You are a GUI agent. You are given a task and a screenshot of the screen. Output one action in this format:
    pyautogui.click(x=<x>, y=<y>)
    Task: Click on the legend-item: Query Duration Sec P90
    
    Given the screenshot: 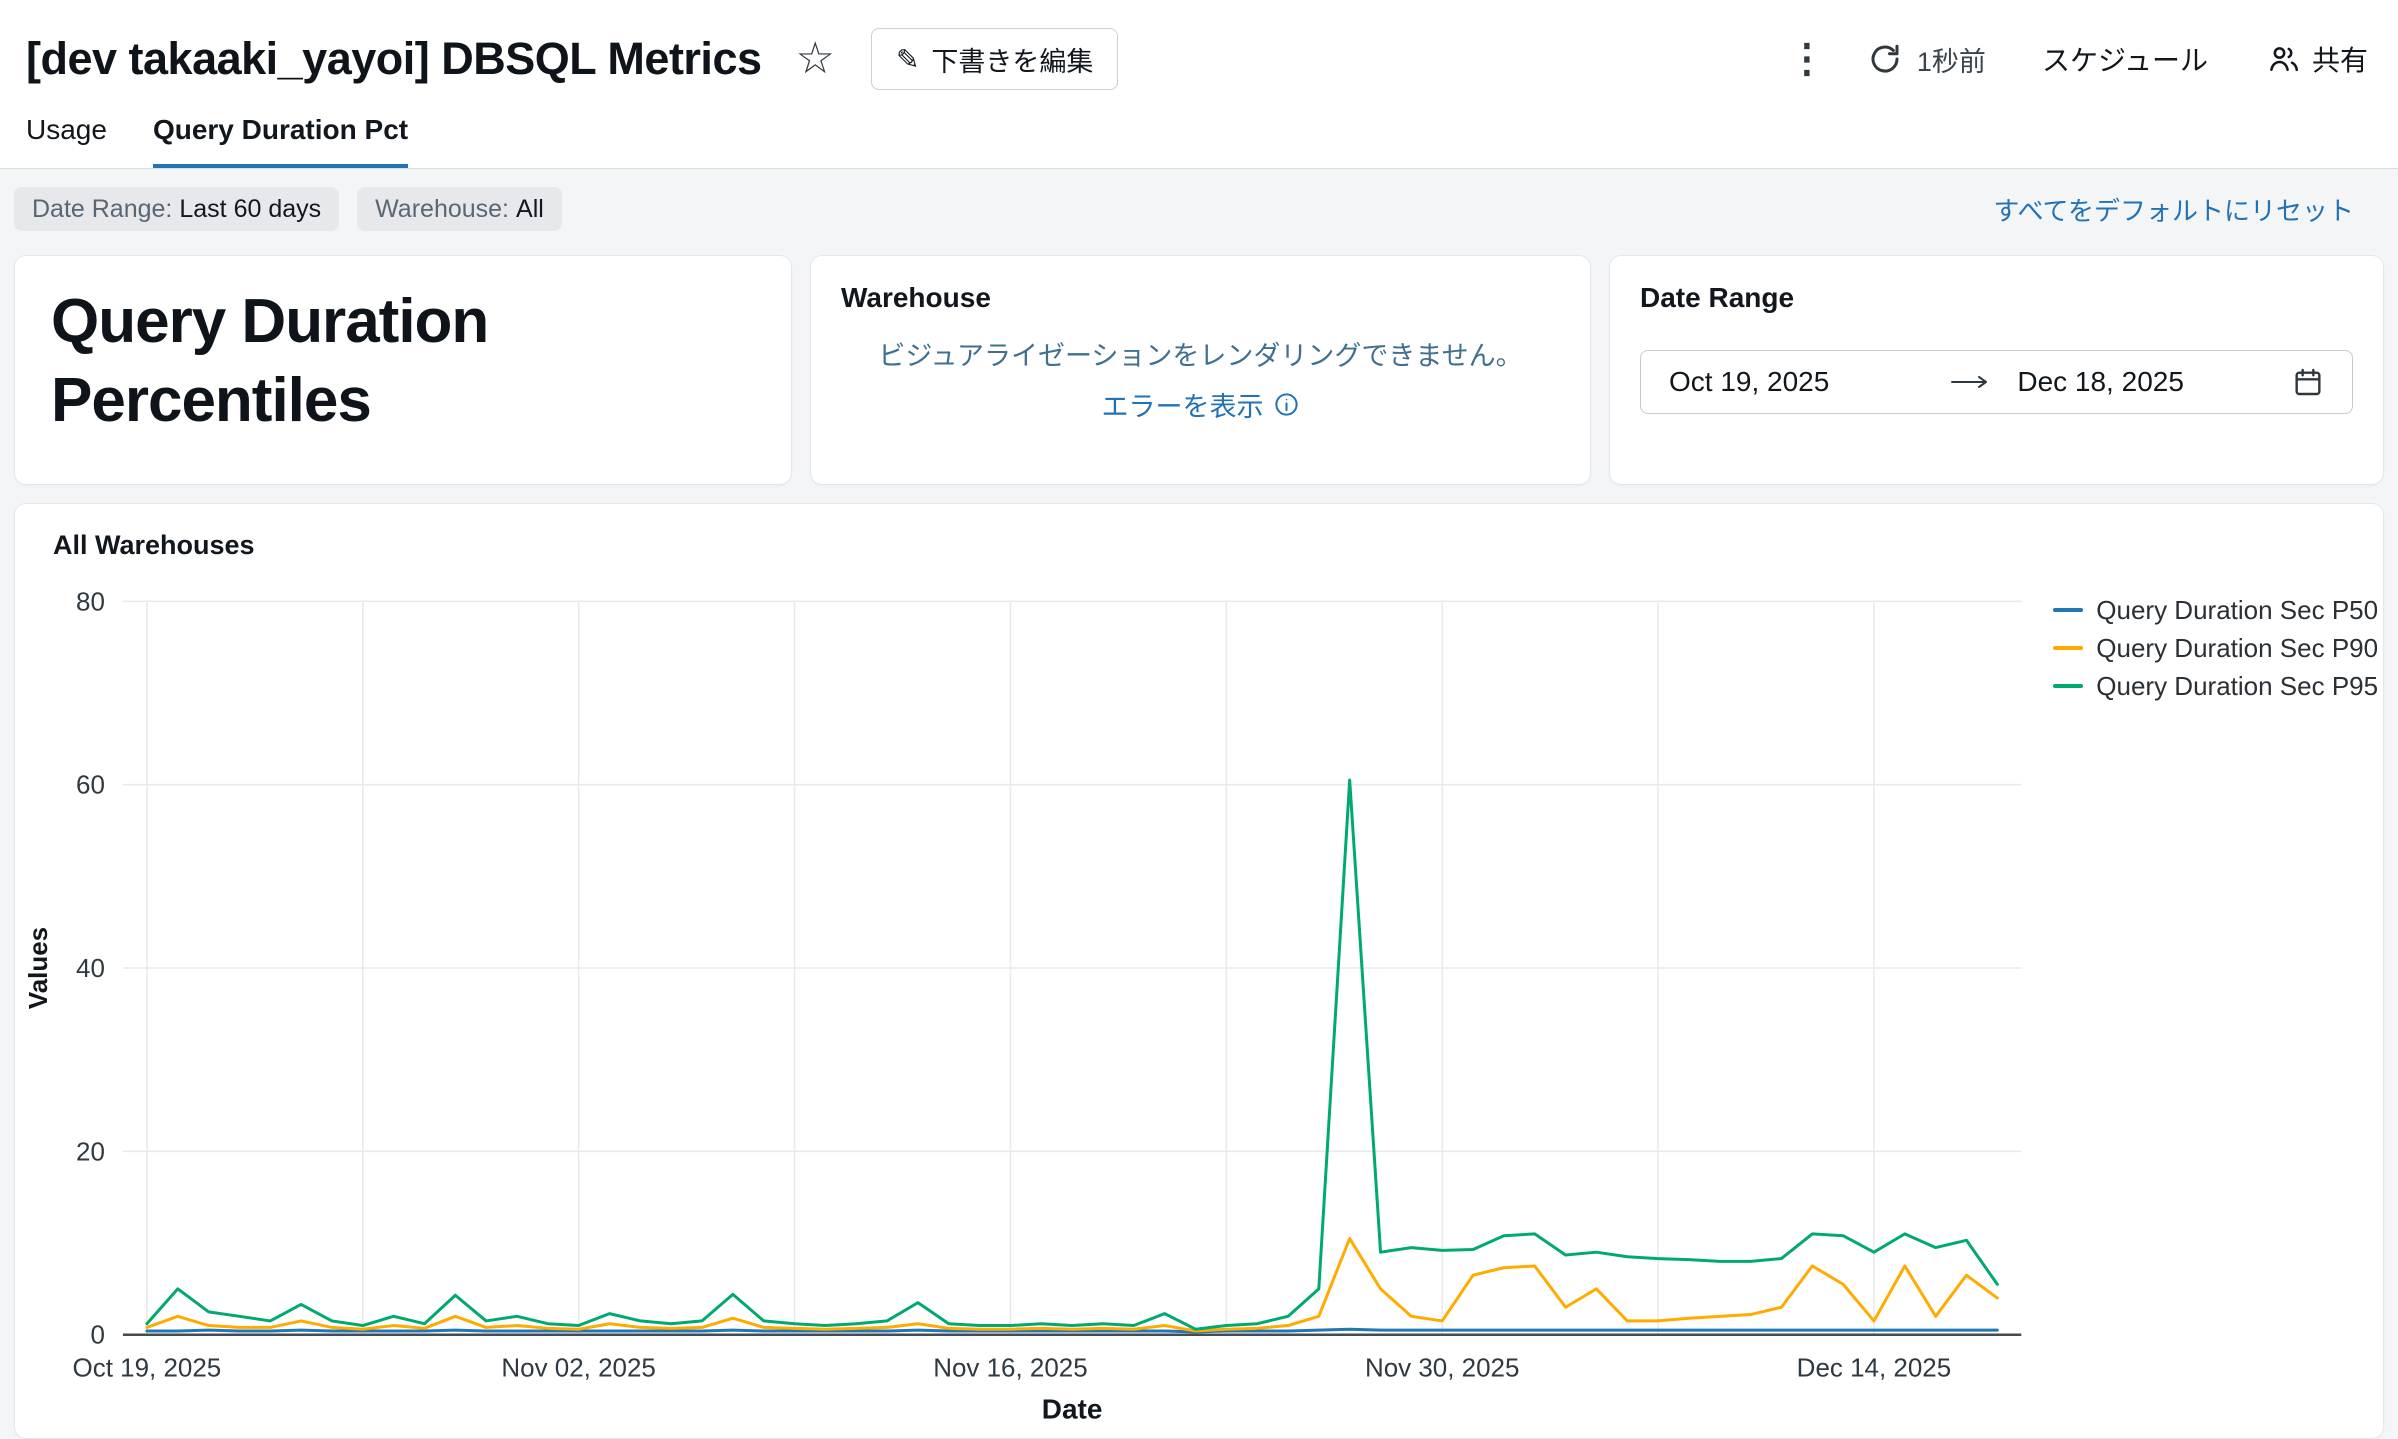 What is the action you would take?
    pyautogui.click(x=2218, y=648)
    